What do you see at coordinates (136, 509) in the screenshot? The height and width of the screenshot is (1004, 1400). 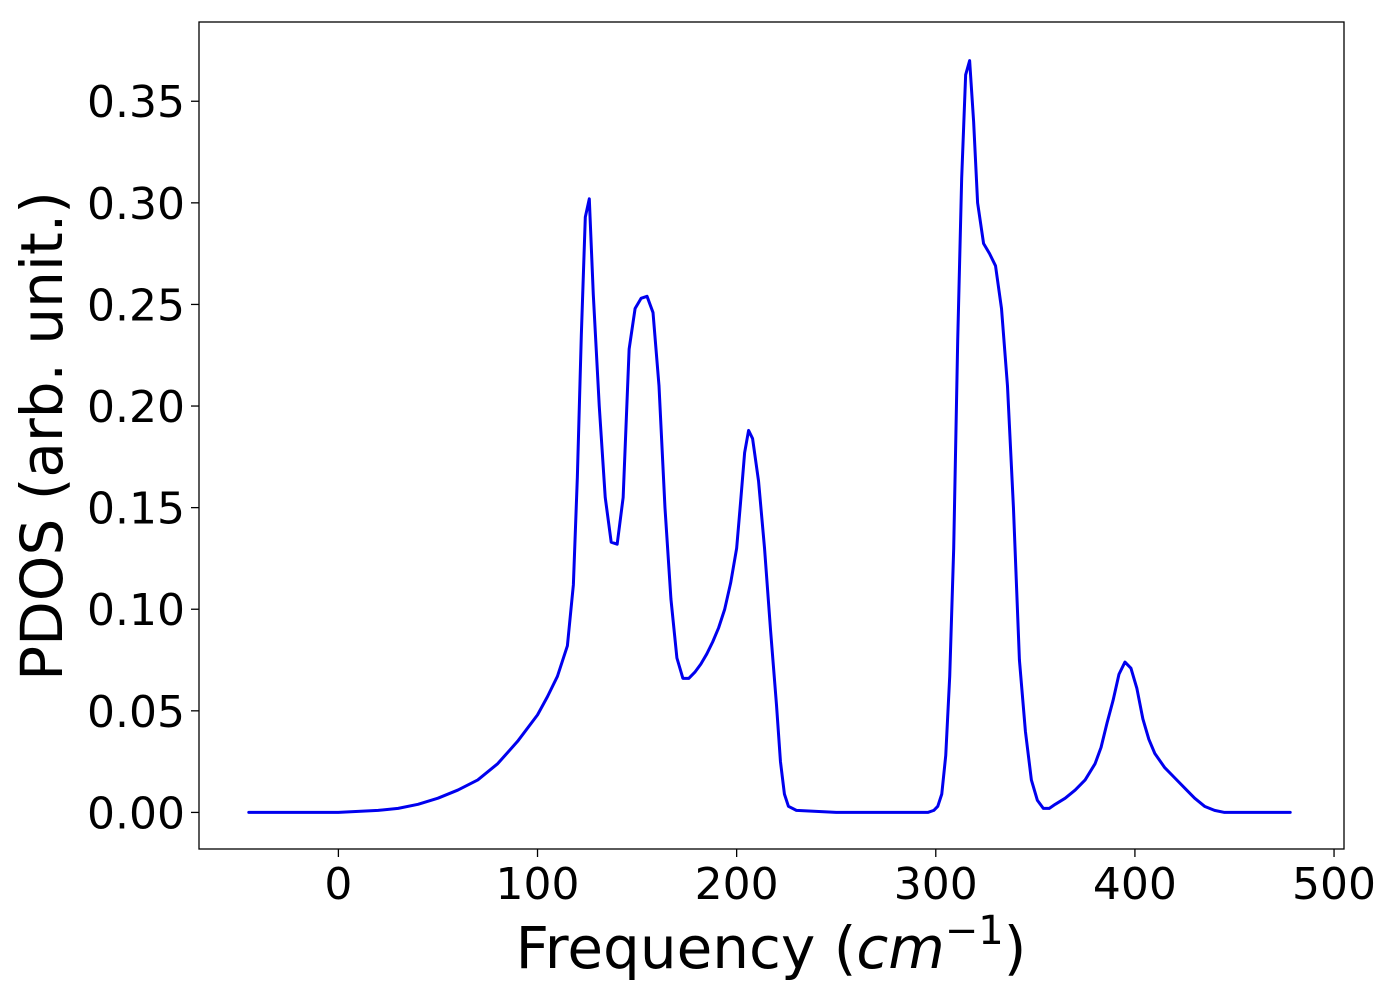 I see `y-tick-label: 0.15` at bounding box center [136, 509].